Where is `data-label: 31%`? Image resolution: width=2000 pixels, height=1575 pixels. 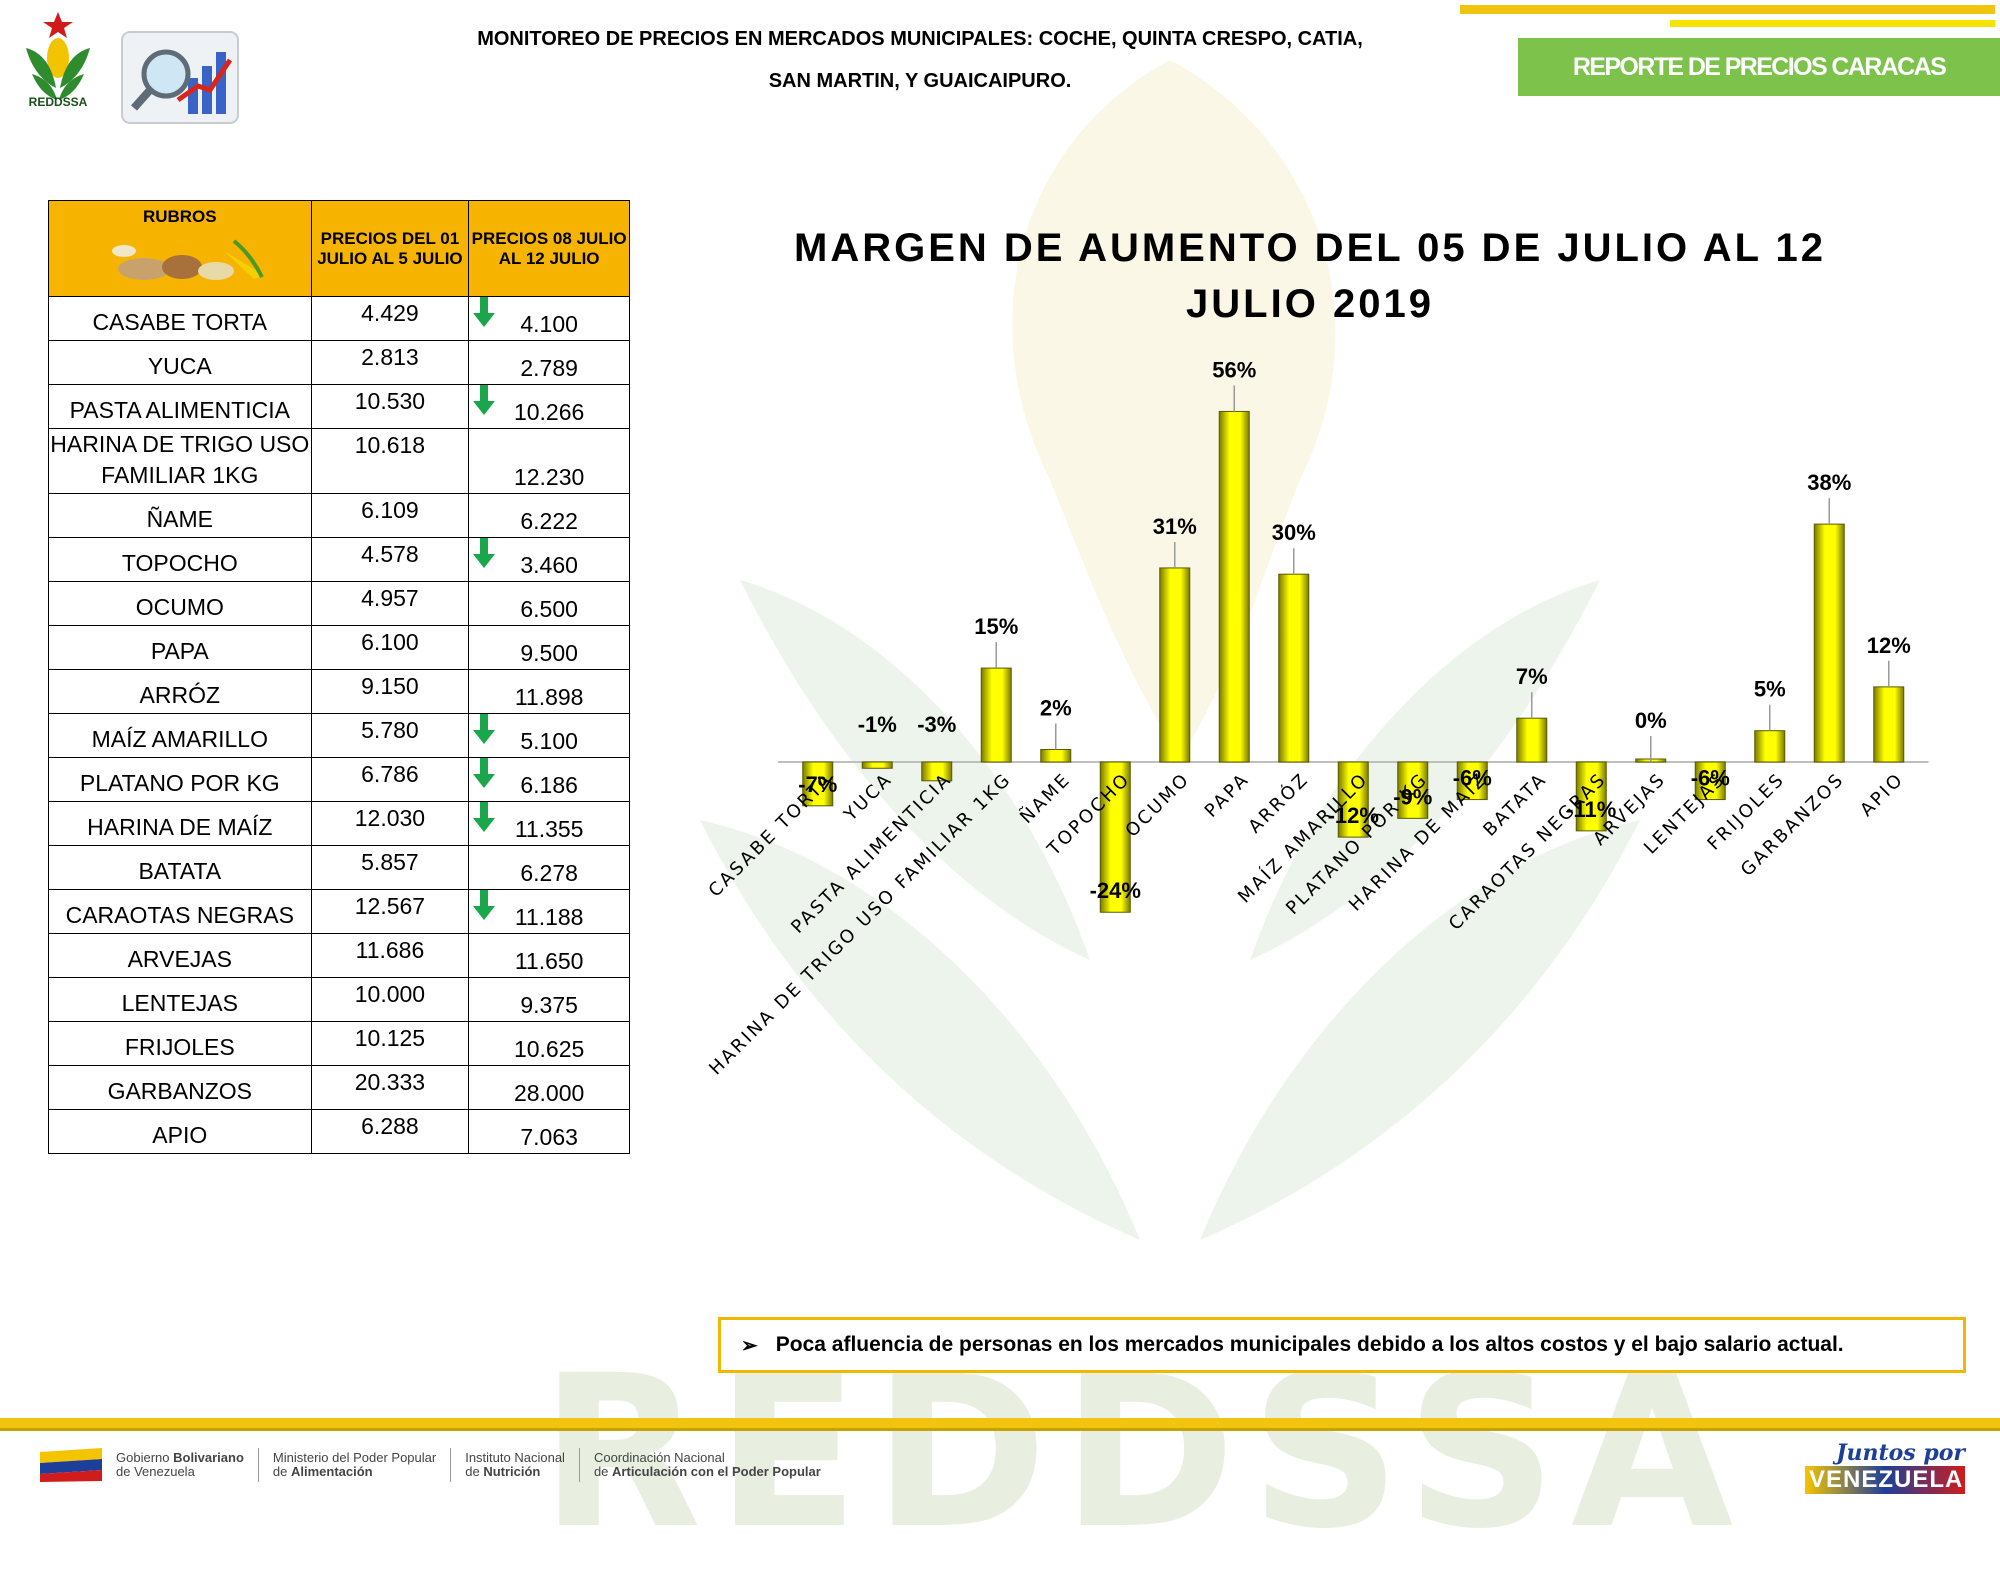 data-label: 31% is located at coordinates (1175, 526).